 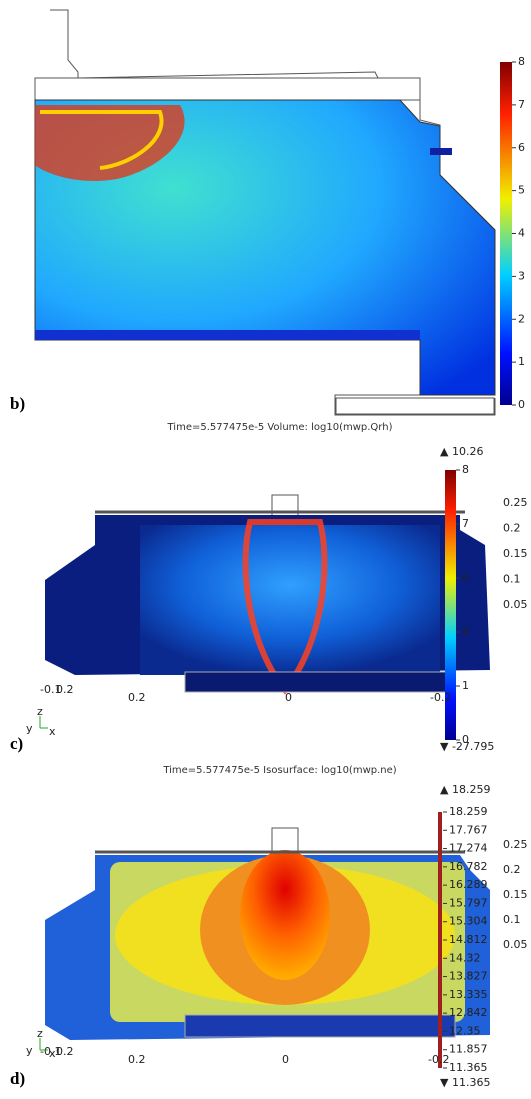 I want to click on colorbar-tick-label: 11.365, so click(x=468, y=1067).